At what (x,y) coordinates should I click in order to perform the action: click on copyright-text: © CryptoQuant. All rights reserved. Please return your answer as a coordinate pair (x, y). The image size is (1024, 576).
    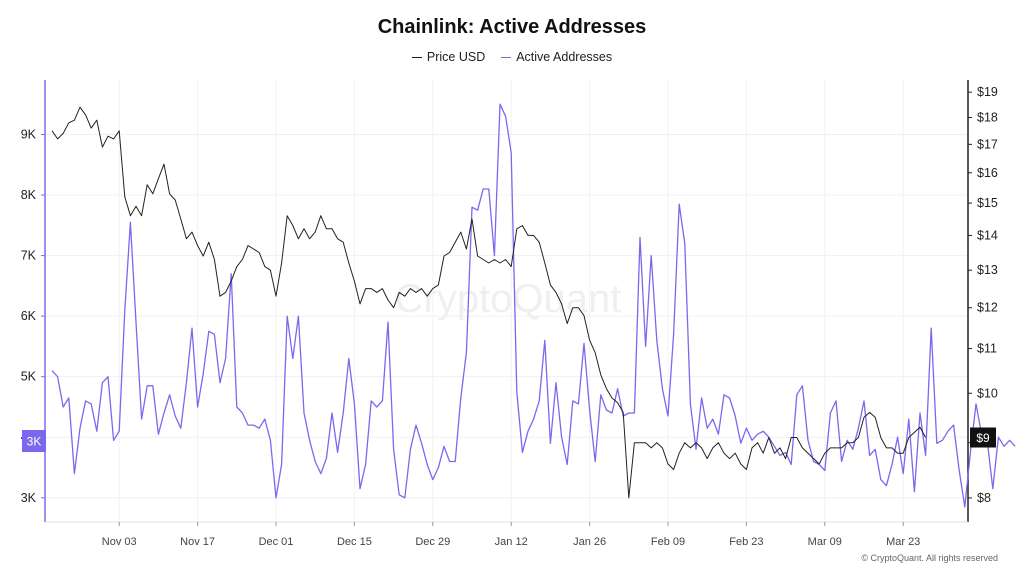
    Looking at the image, I should click on (929, 558).